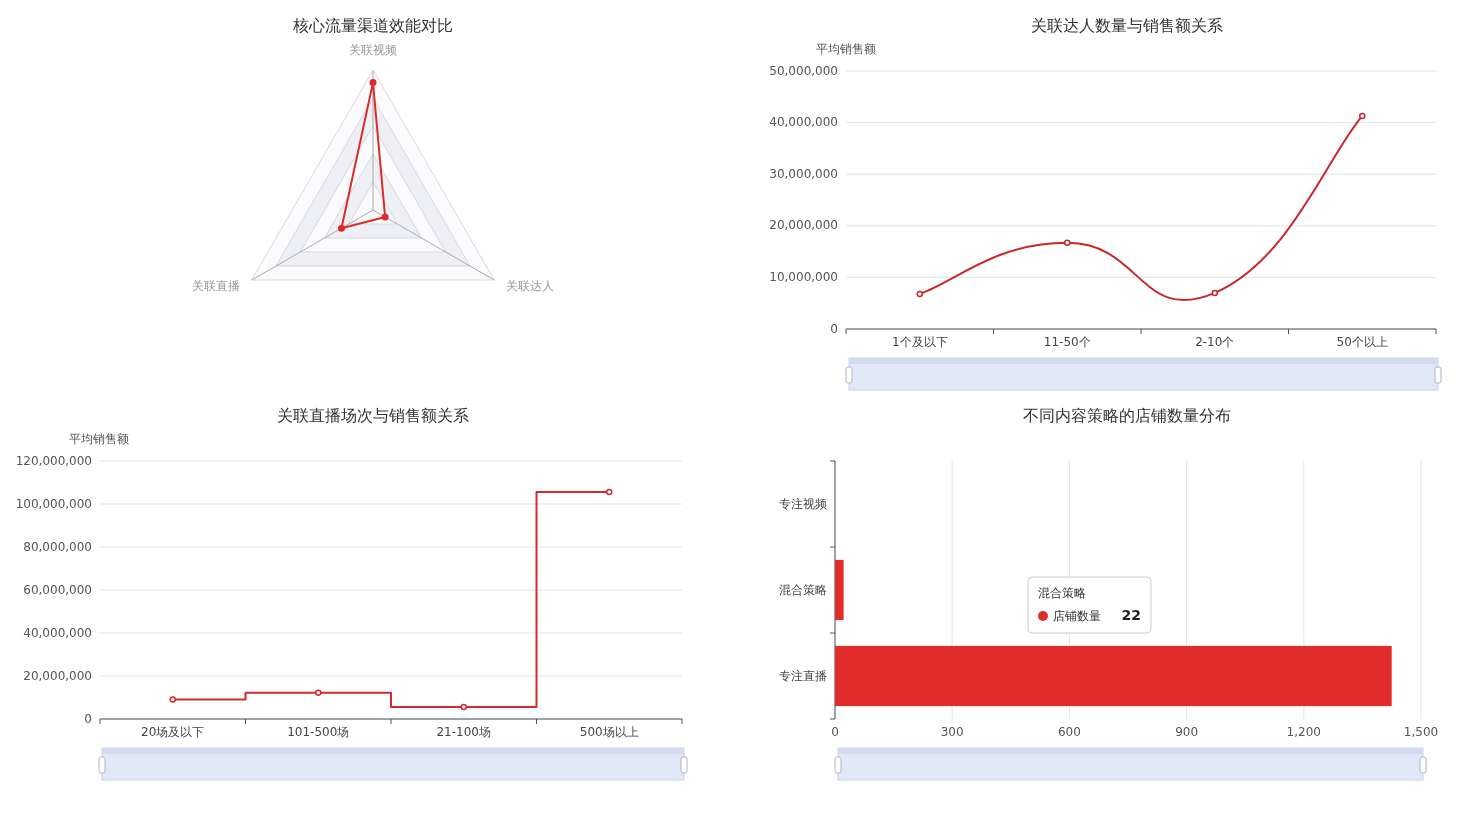  What do you see at coordinates (609, 731) in the screenshot?
I see `x-tick-label: 500场以上` at bounding box center [609, 731].